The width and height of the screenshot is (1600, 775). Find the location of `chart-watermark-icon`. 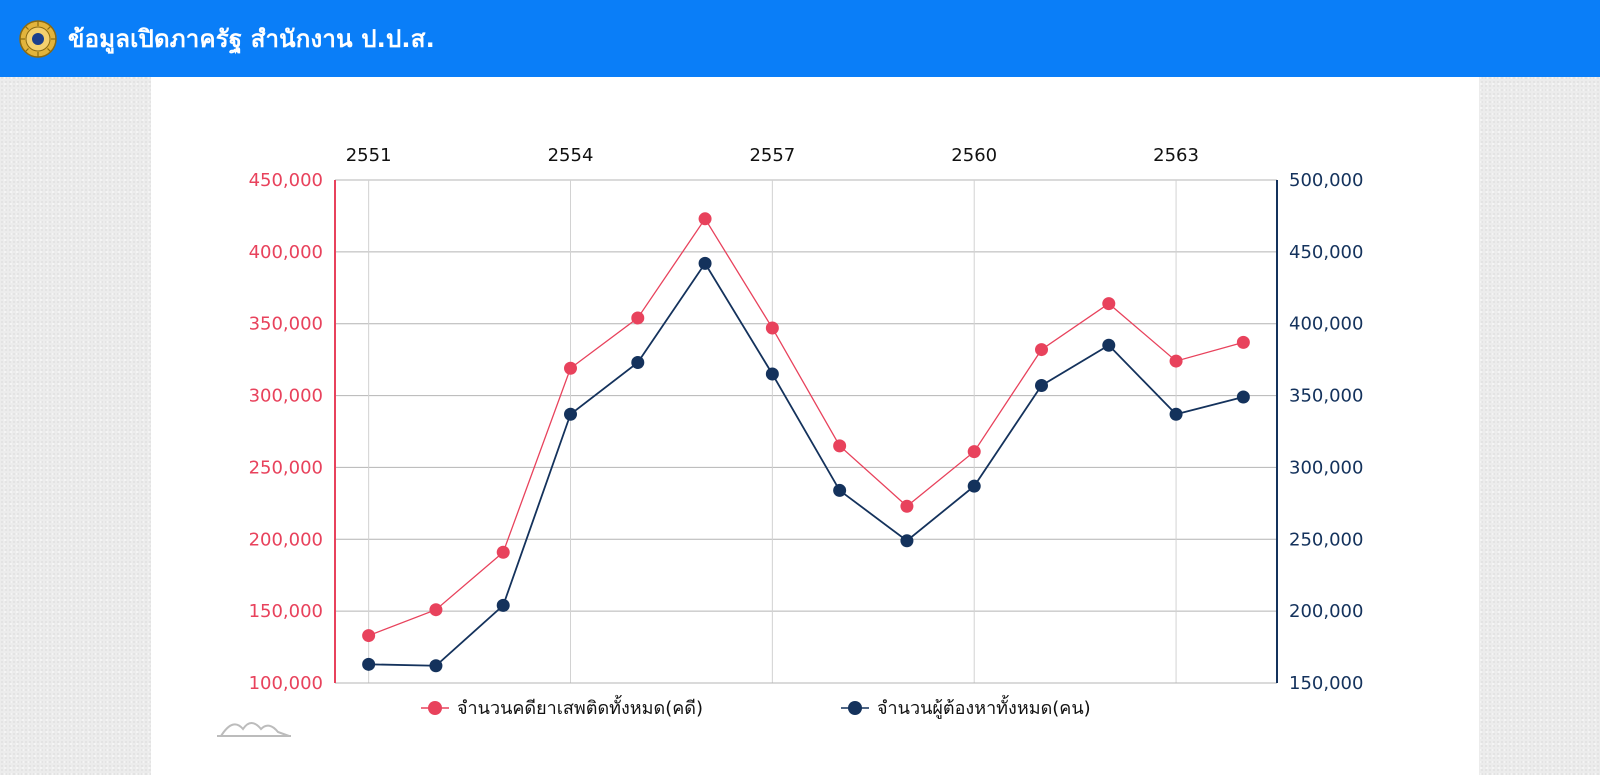

chart-watermark-icon is located at coordinates (254, 729).